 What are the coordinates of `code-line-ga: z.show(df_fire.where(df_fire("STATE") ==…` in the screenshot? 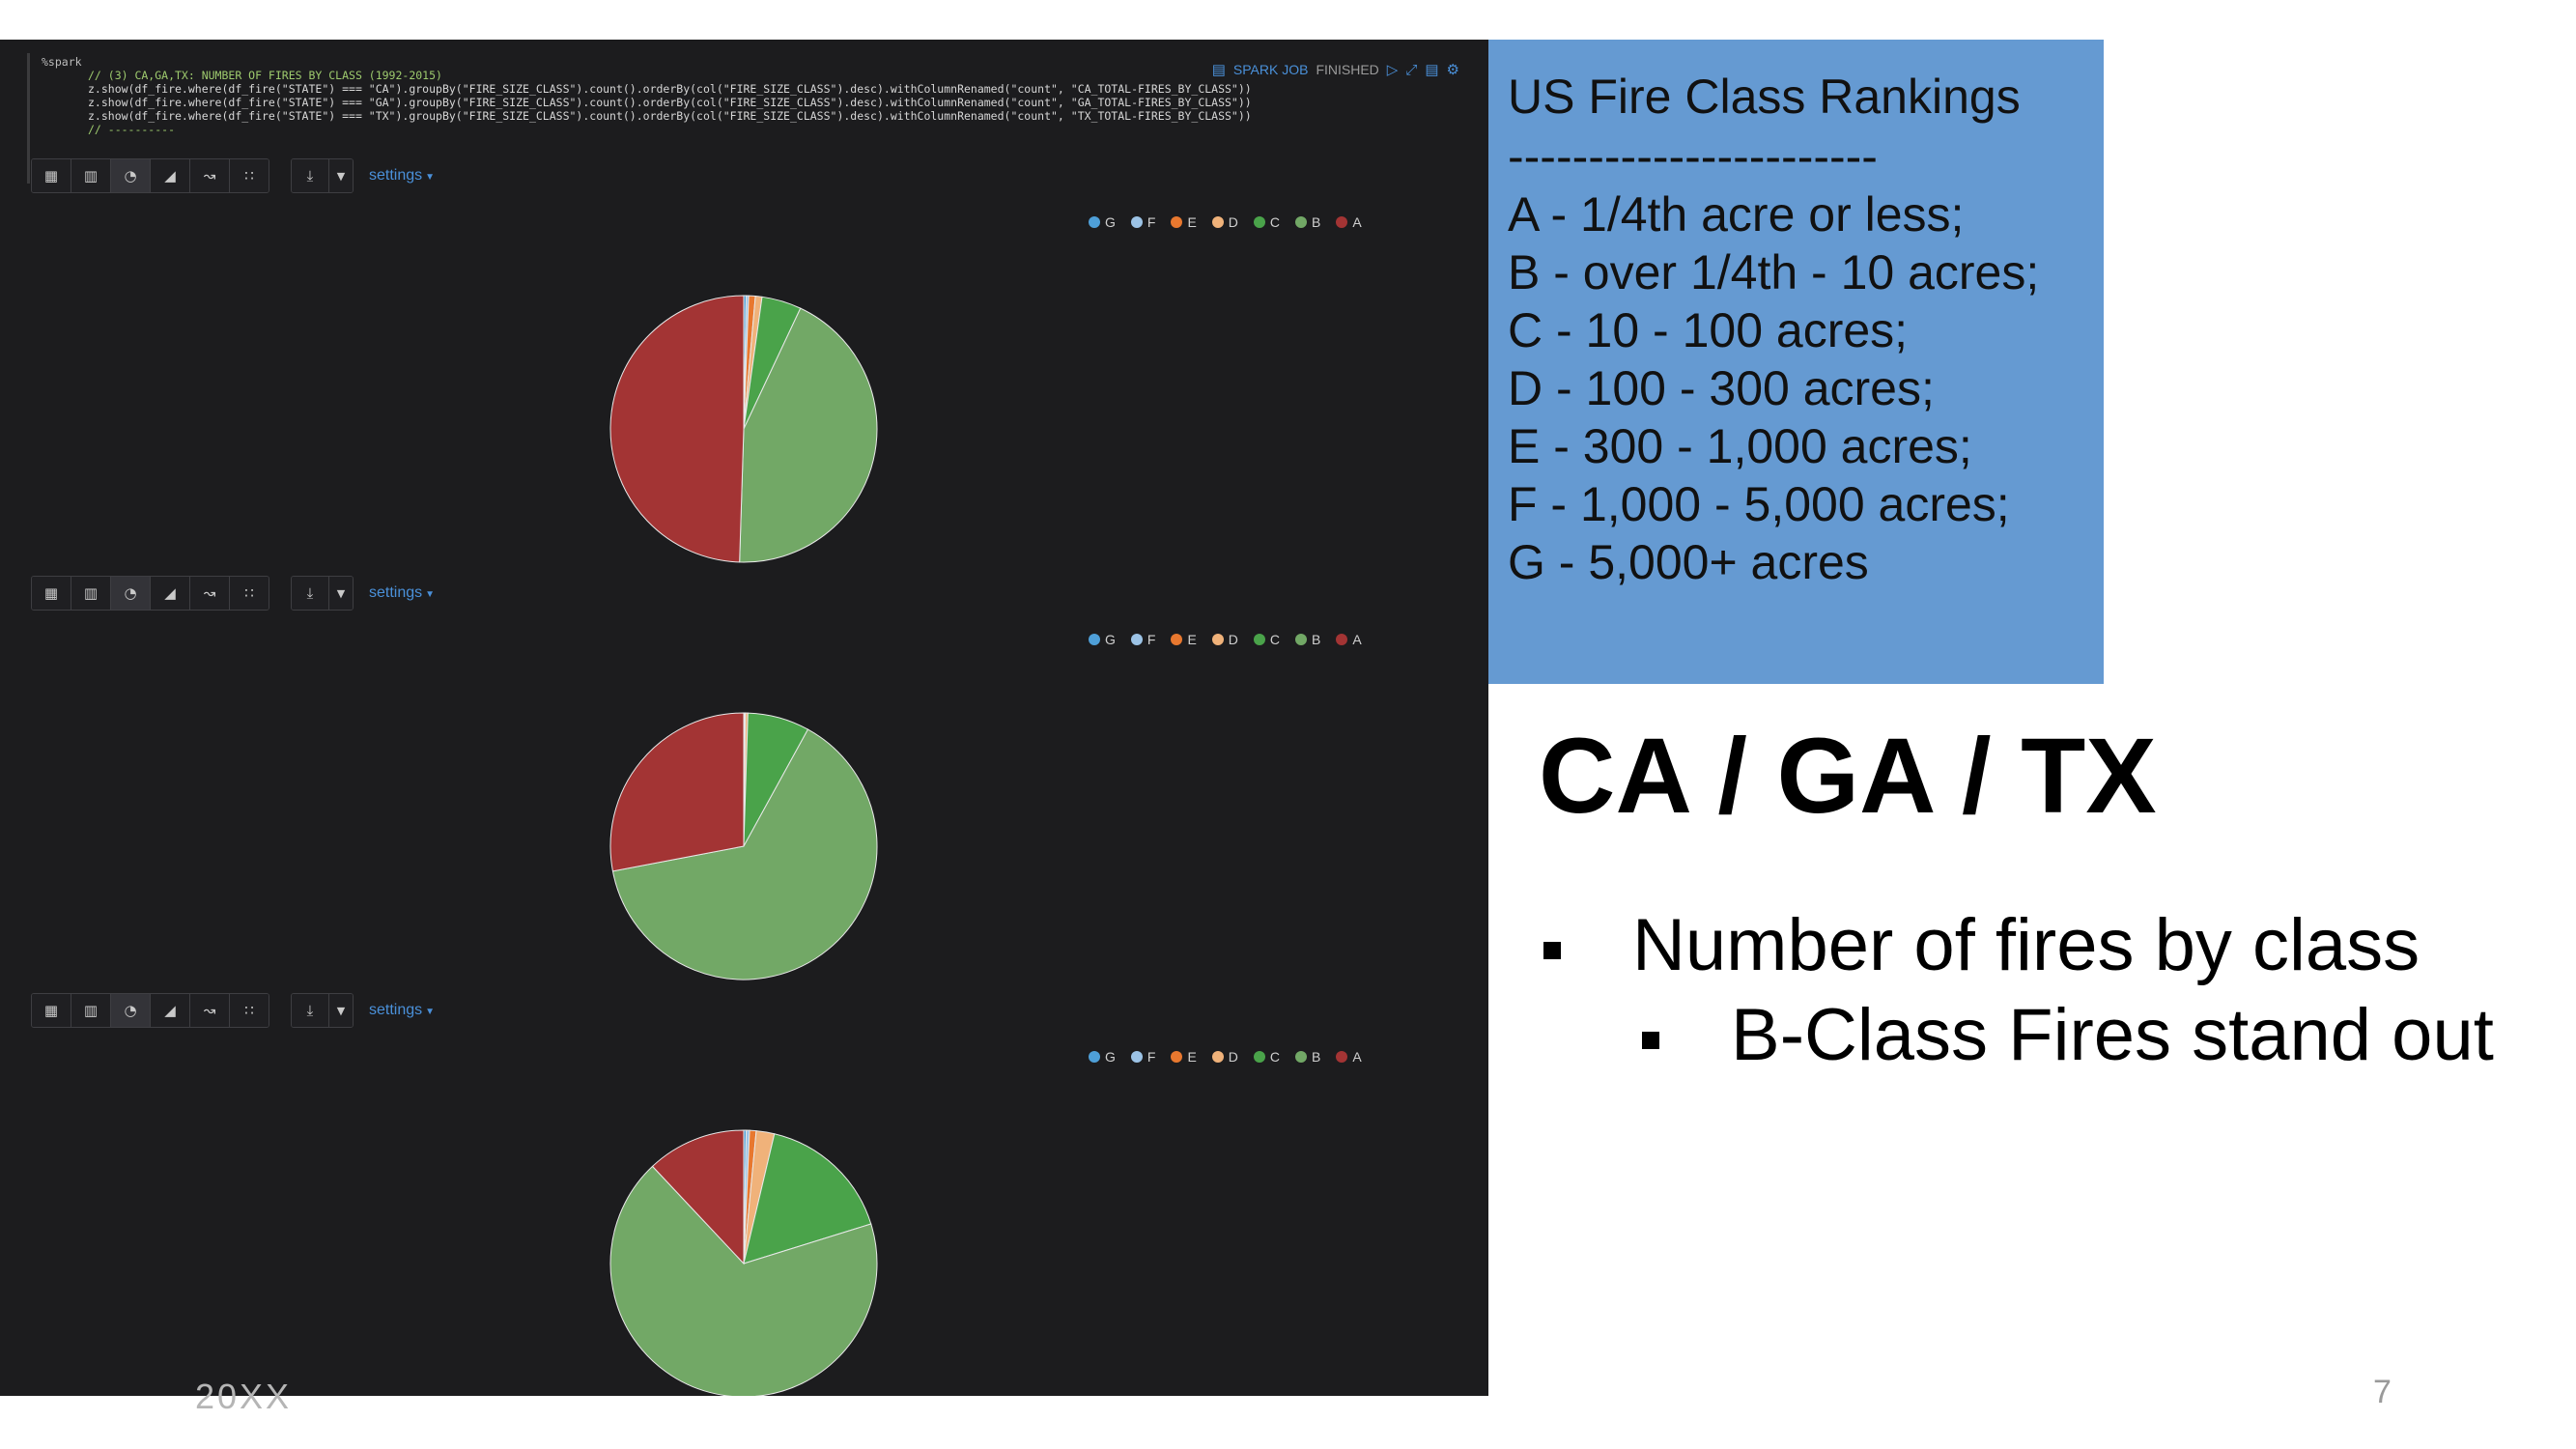 It's located at (670, 102).